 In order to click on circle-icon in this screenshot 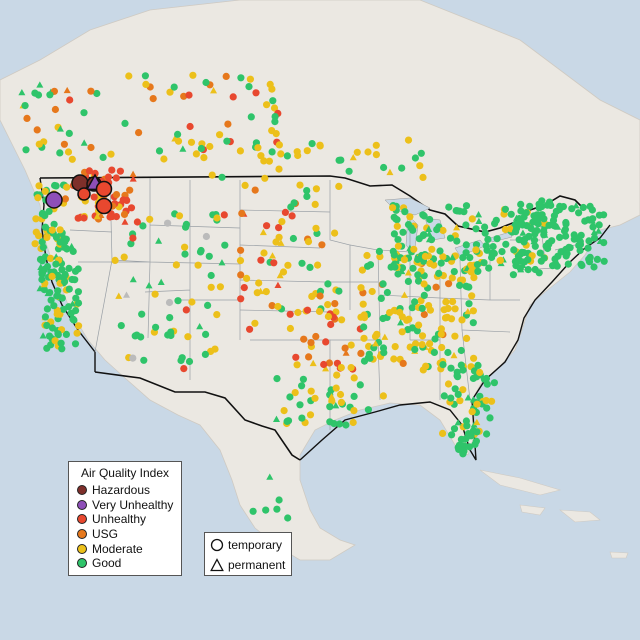, I will do `click(217, 544)`.